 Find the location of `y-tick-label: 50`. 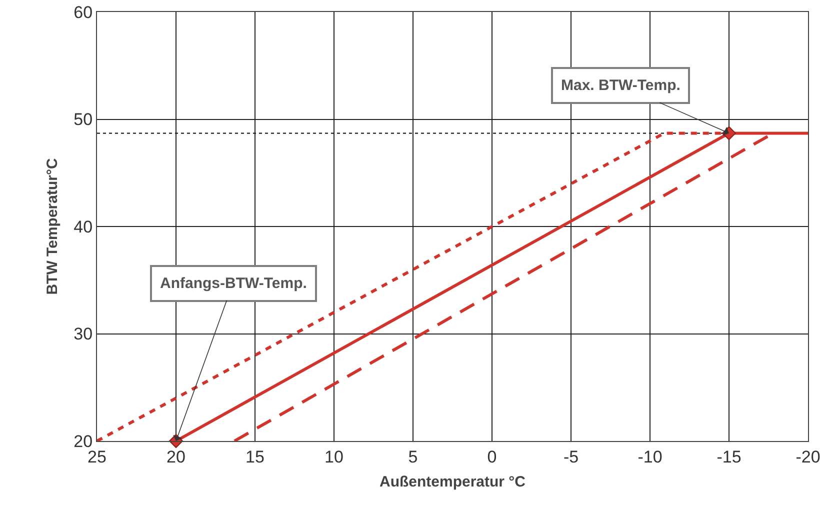

y-tick-label: 50 is located at coordinates (83, 120).